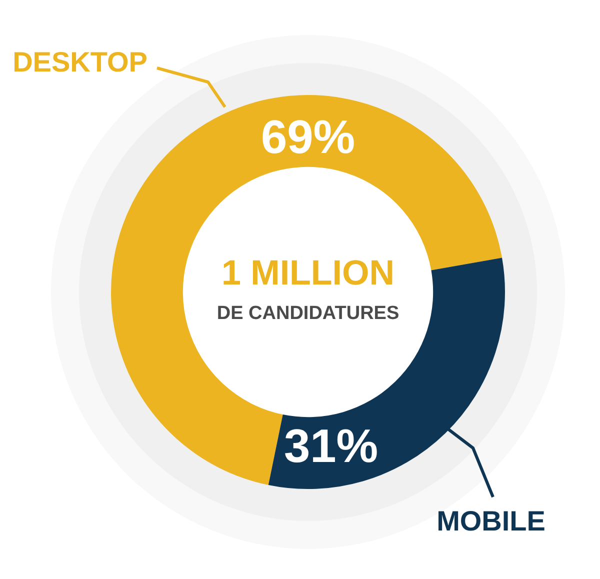 The width and height of the screenshot is (600, 579). I want to click on data-label: 31%, so click(331, 445).